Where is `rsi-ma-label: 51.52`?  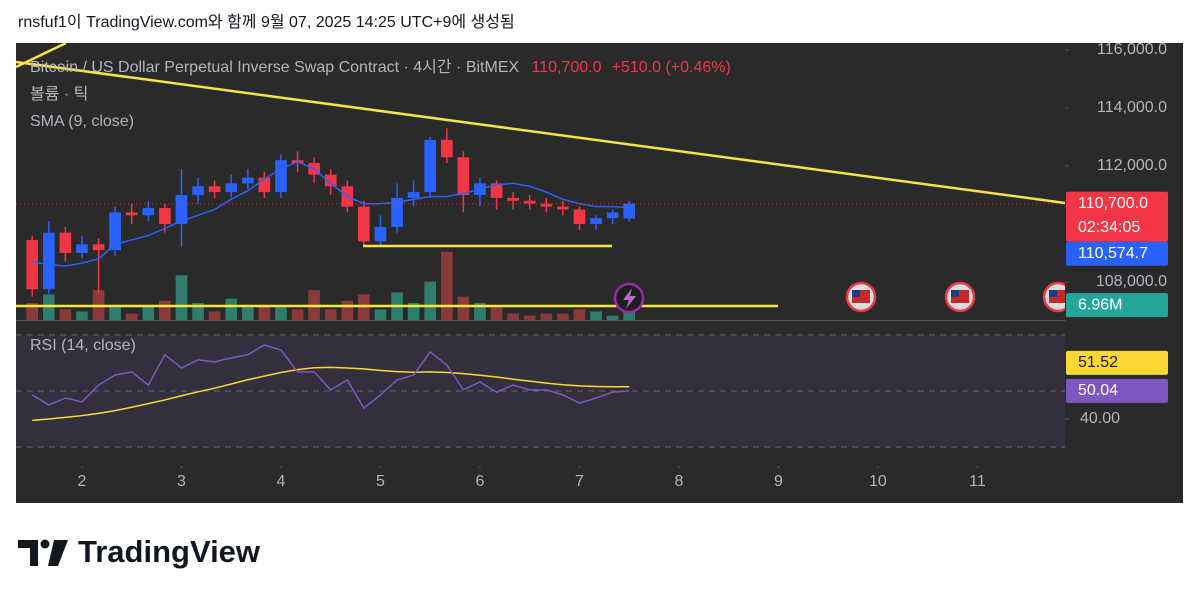 rsi-ma-label: 51.52 is located at coordinates (1098, 362).